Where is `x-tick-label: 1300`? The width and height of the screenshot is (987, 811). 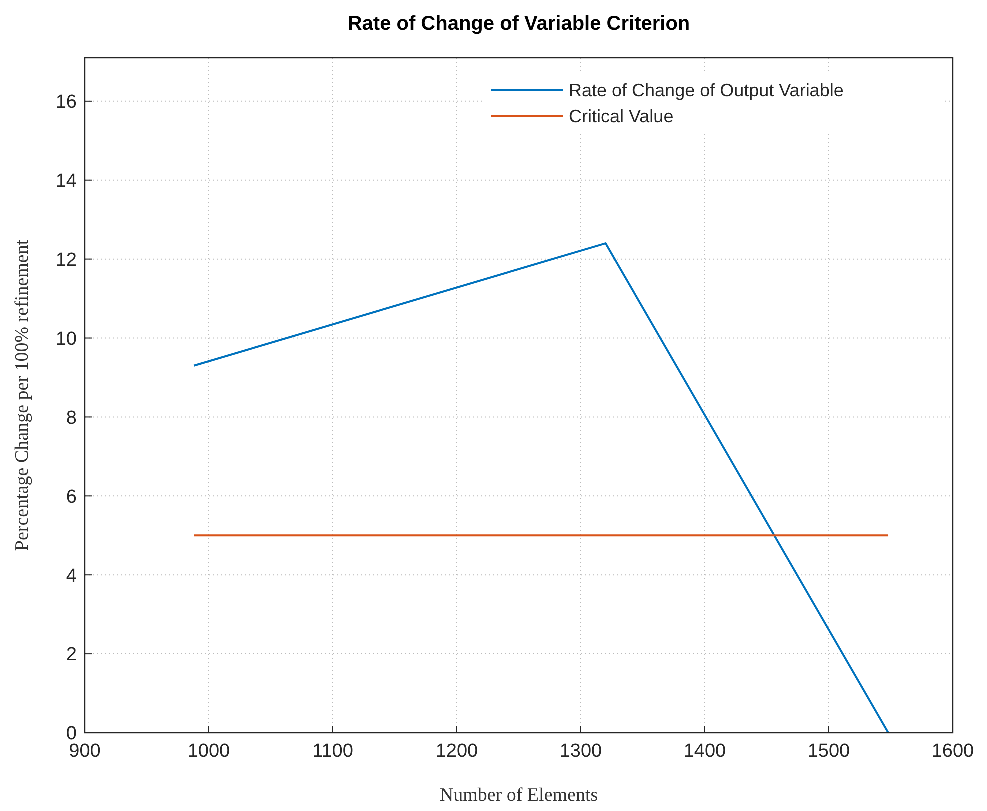
x-tick-label: 1300 is located at coordinates (581, 751).